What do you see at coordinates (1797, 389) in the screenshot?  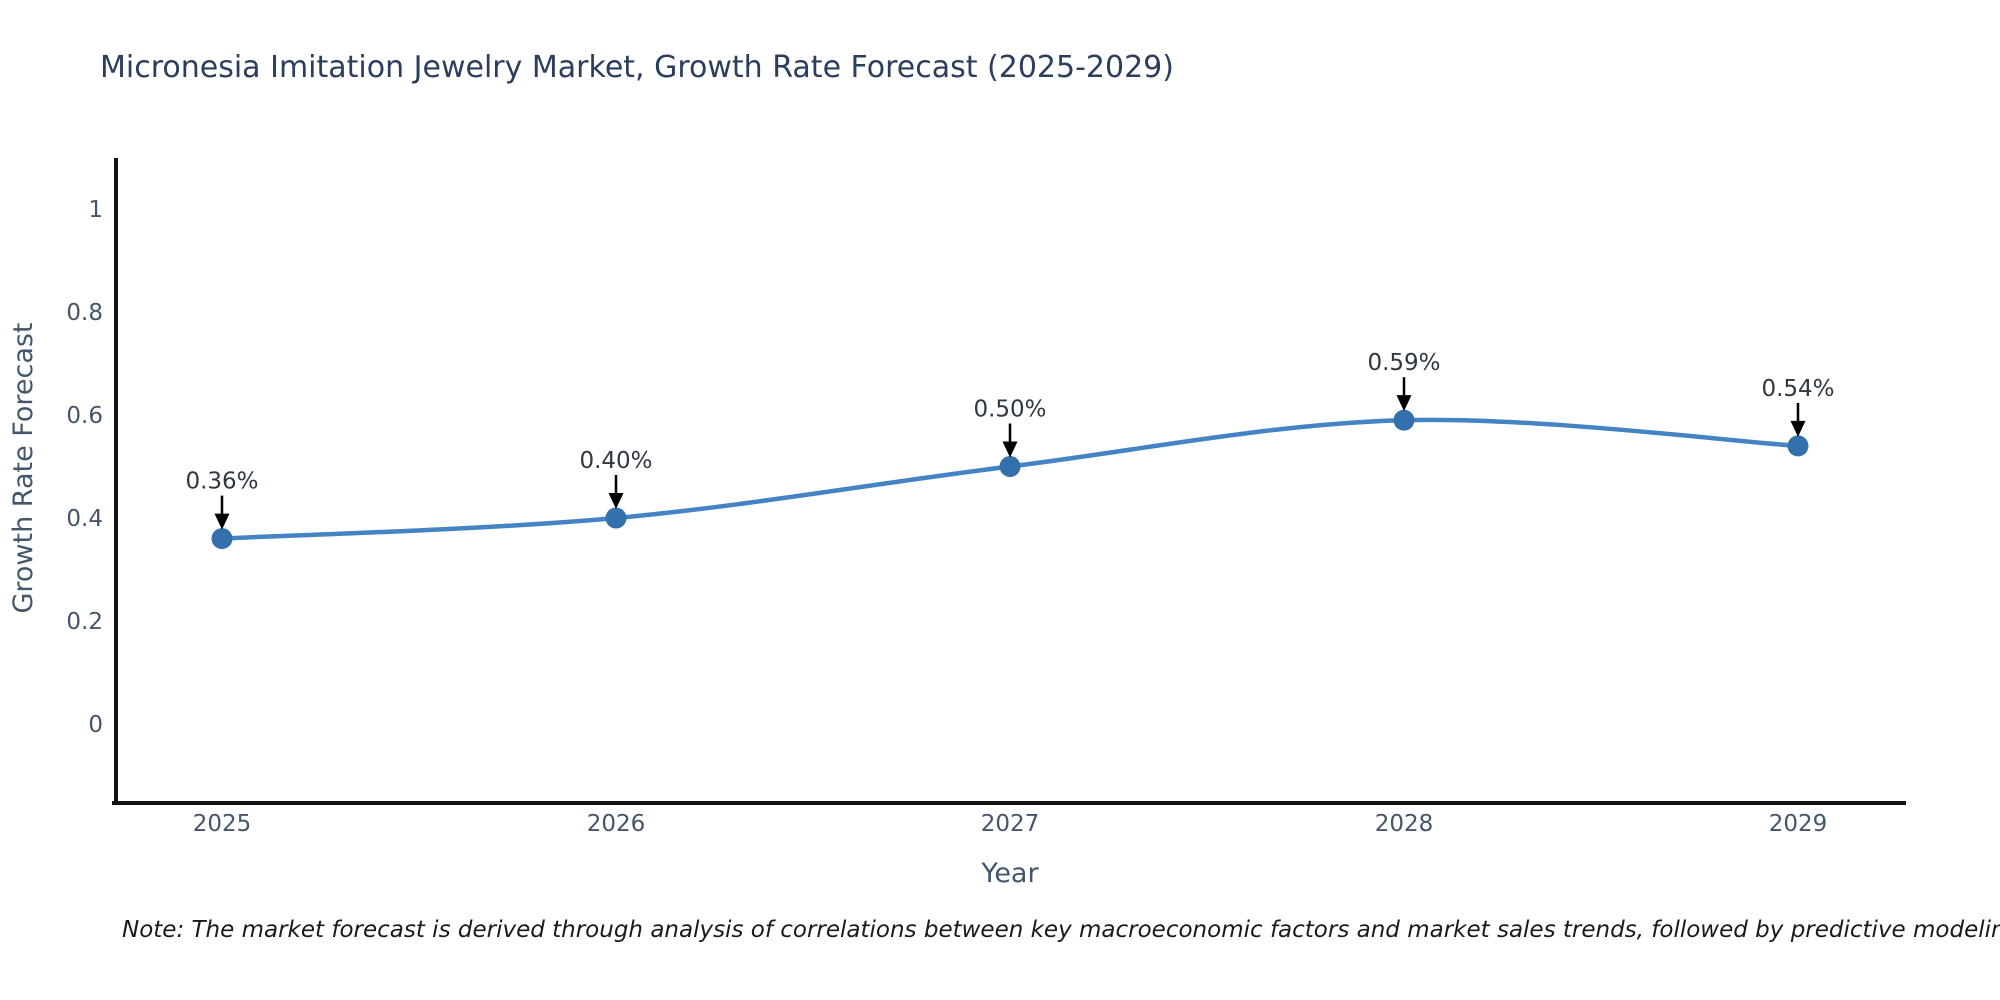 I see `point-value-label: 0.54%` at bounding box center [1797, 389].